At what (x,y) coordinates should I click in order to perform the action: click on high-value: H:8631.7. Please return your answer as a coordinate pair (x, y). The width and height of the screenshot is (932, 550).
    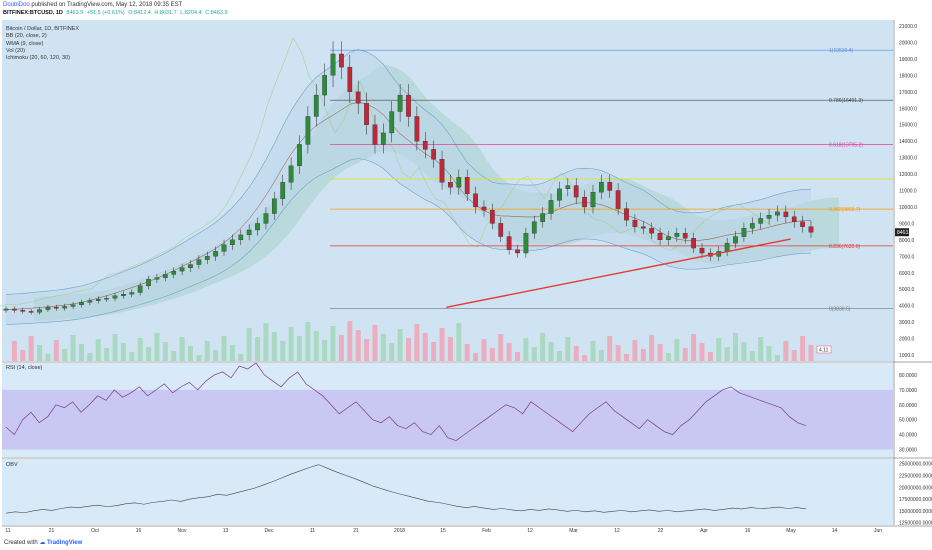
    Looking at the image, I should click on (165, 13).